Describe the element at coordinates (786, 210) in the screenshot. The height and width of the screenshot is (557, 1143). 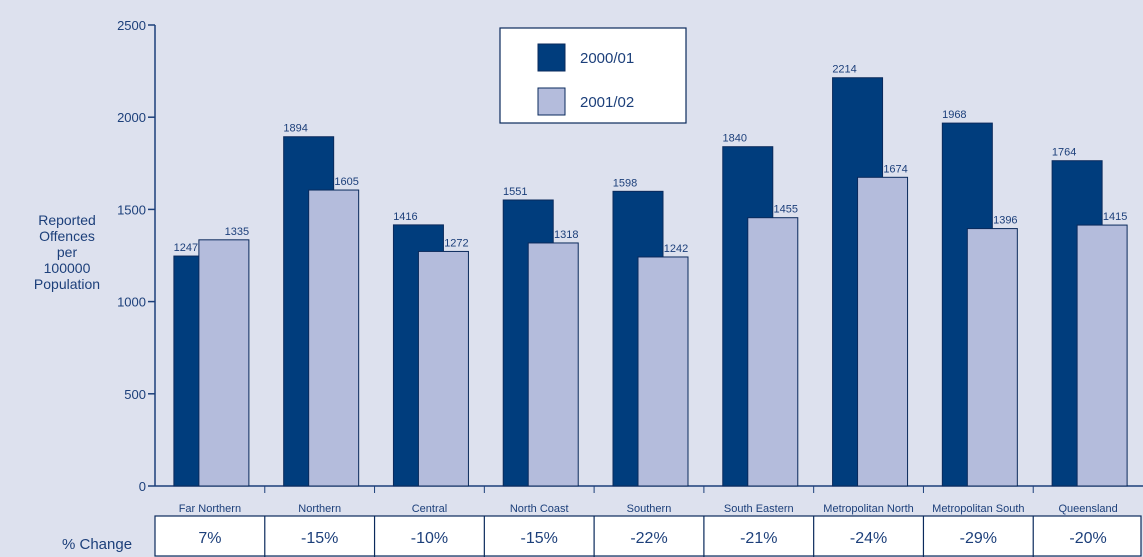
I see `value-label-2001-02: 1455` at that location.